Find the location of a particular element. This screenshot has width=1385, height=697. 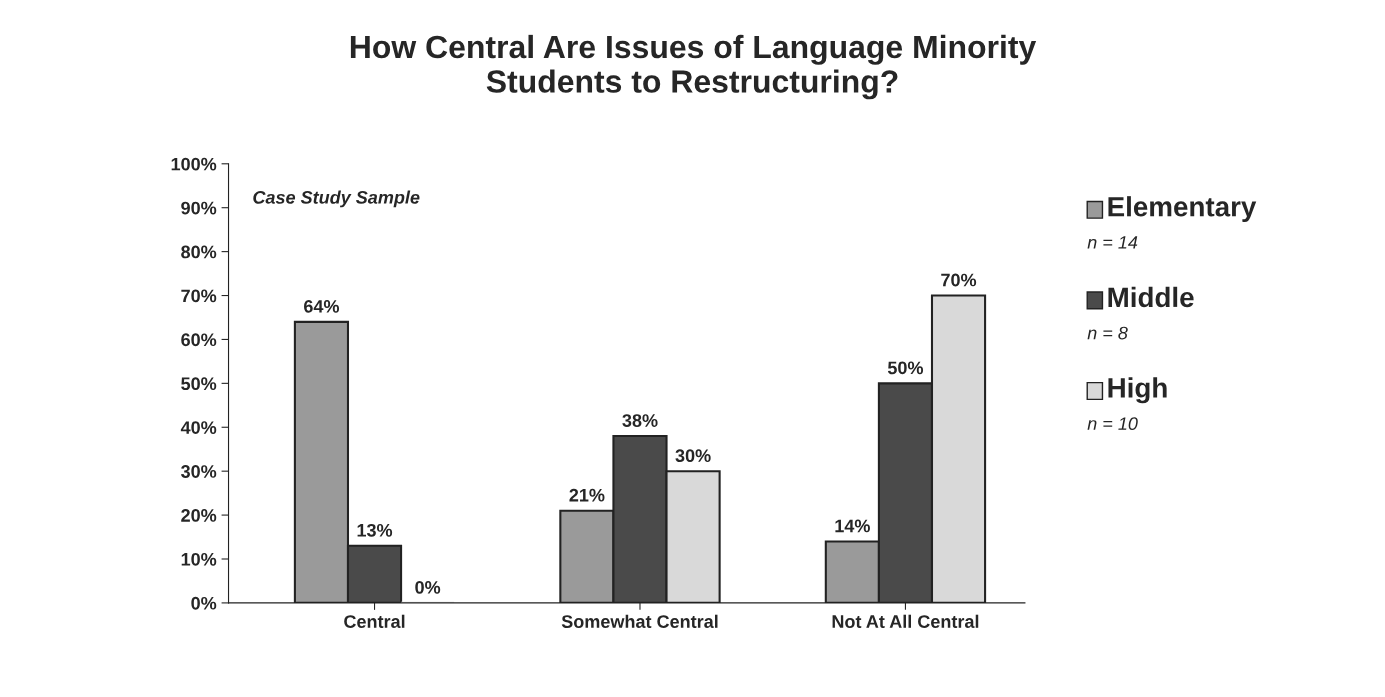

data-label: 13% is located at coordinates (375, 530).